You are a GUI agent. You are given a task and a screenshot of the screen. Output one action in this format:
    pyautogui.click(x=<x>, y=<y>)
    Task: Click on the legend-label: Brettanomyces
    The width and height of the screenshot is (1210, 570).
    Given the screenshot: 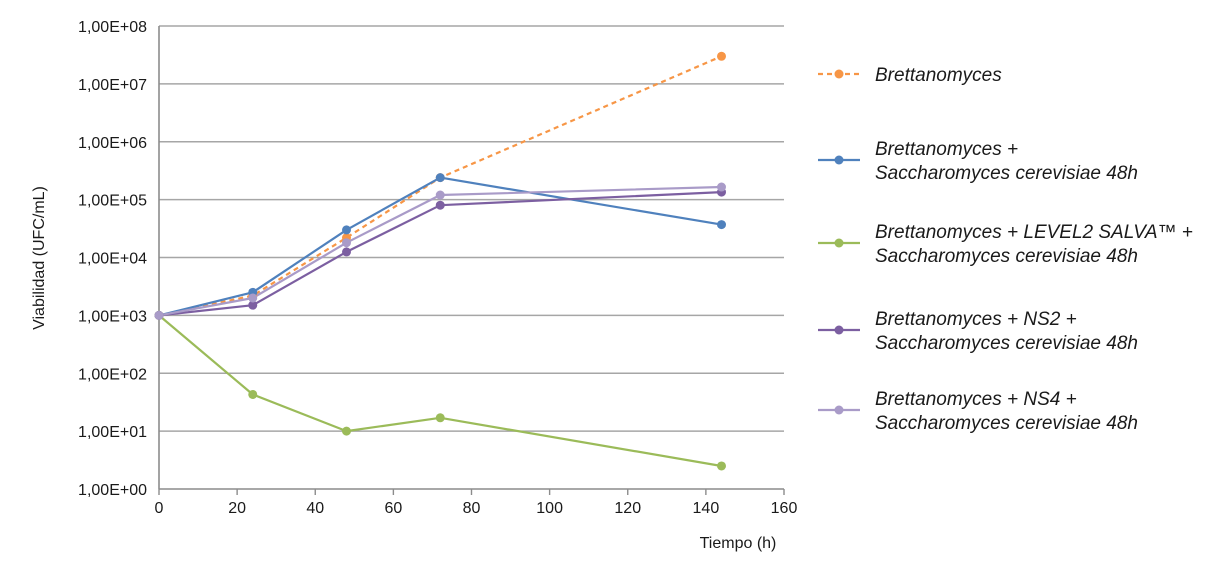 What is the action you would take?
    pyautogui.click(x=938, y=75)
    